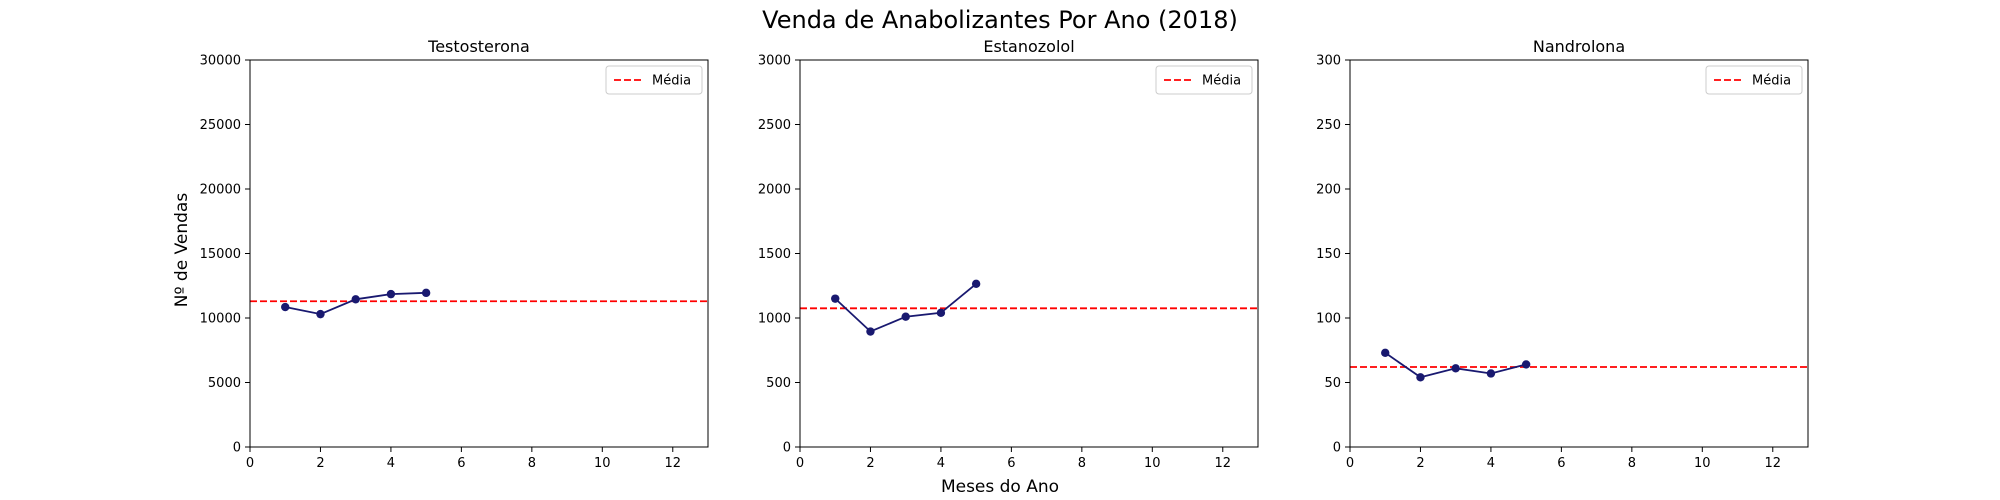 The width and height of the screenshot is (2000, 500). What do you see at coordinates (1332, 383) in the screenshot?
I see `y-tick-label: 50` at bounding box center [1332, 383].